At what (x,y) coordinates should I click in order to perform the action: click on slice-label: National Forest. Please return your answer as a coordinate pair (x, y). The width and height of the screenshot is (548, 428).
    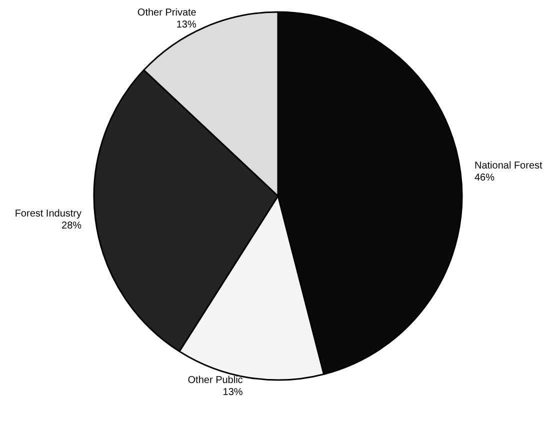
    Looking at the image, I should click on (508, 166).